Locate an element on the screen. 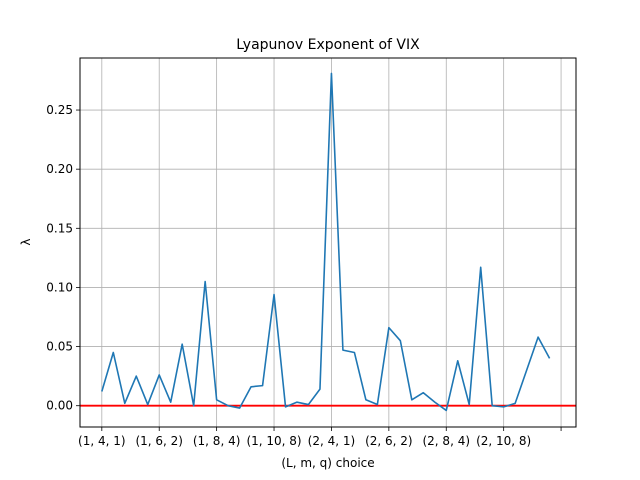 The width and height of the screenshot is (640, 480). x-tick-label: (1, 4, 1) is located at coordinates (102, 441).